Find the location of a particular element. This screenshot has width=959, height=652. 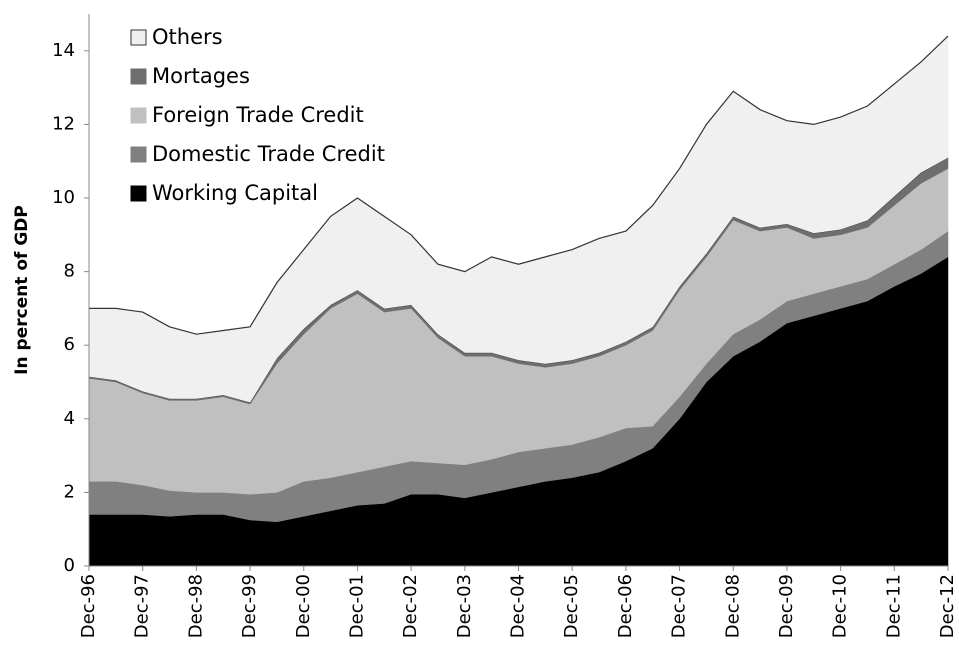

y-tick-label: 10 is located at coordinates (63, 197).